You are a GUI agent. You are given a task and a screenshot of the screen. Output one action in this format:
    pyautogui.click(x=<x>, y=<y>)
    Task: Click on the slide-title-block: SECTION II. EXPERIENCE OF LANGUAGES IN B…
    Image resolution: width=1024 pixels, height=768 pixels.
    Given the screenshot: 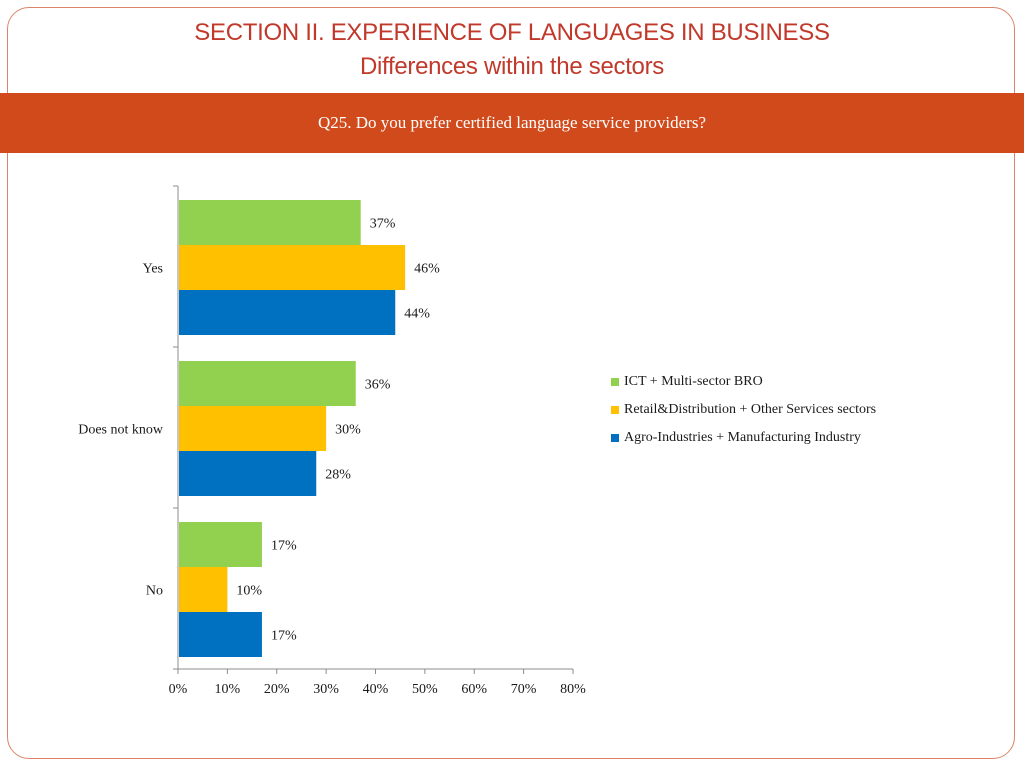 What is the action you would take?
    pyautogui.click(x=512, y=50)
    